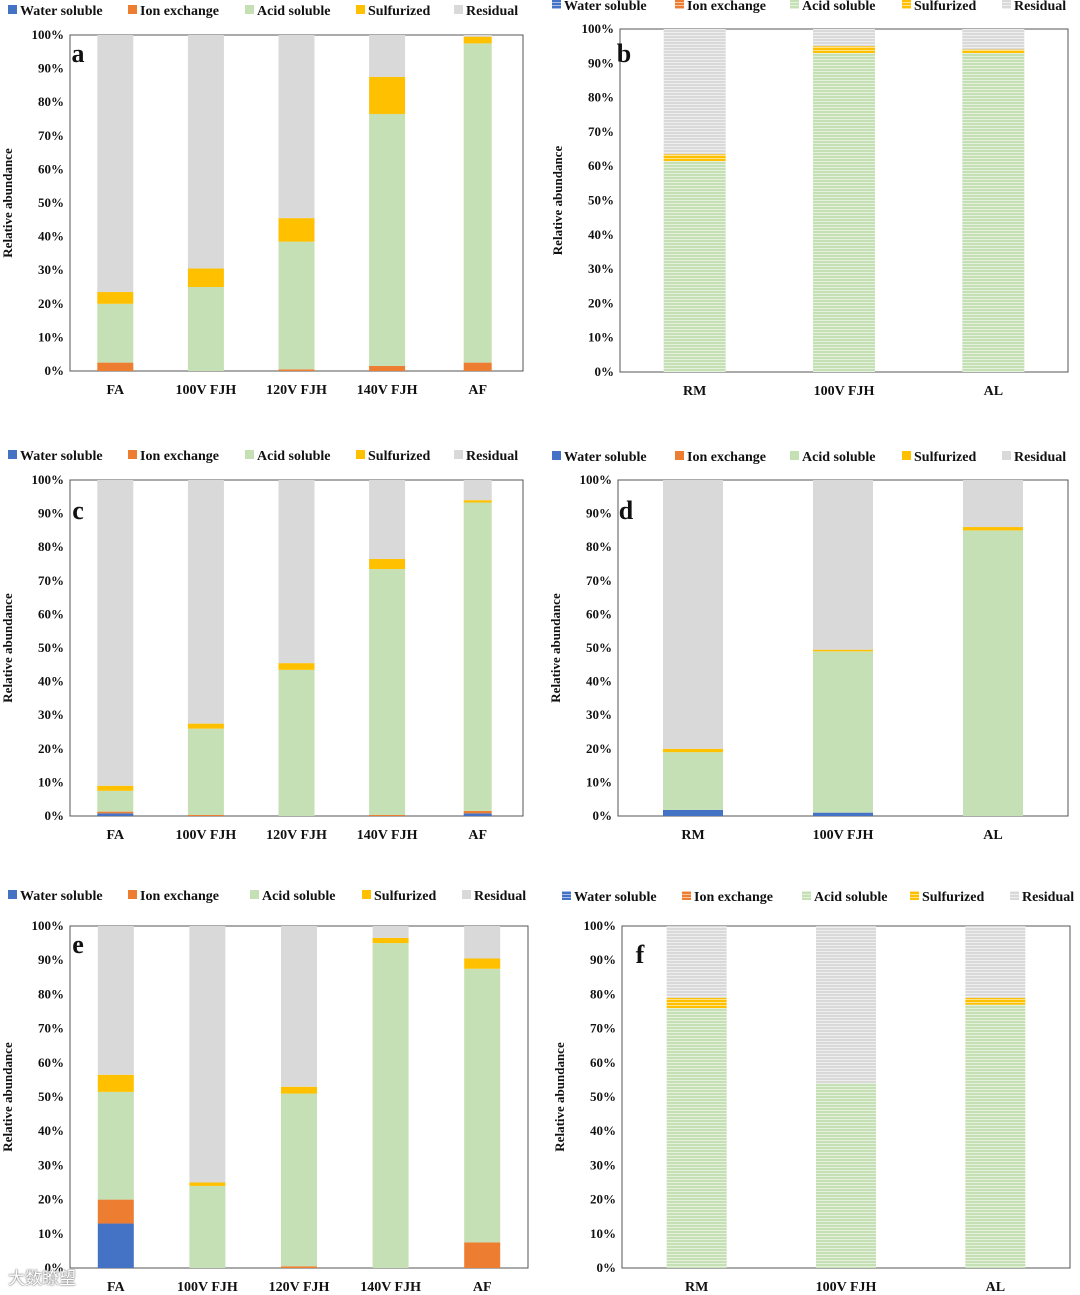 This screenshot has width=1080, height=1295. What do you see at coordinates (482, 1287) in the screenshot?
I see `x-tick-label: AF` at bounding box center [482, 1287].